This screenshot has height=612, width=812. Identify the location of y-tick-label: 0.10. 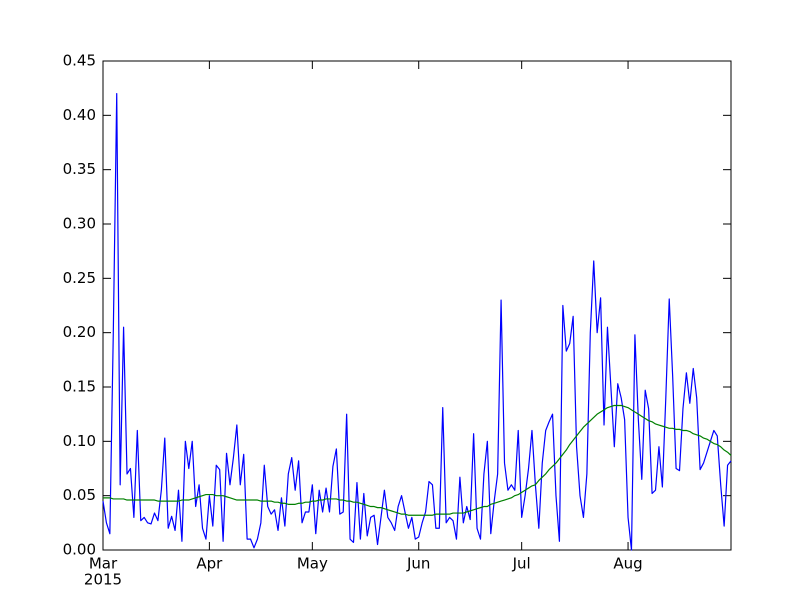
(79, 441).